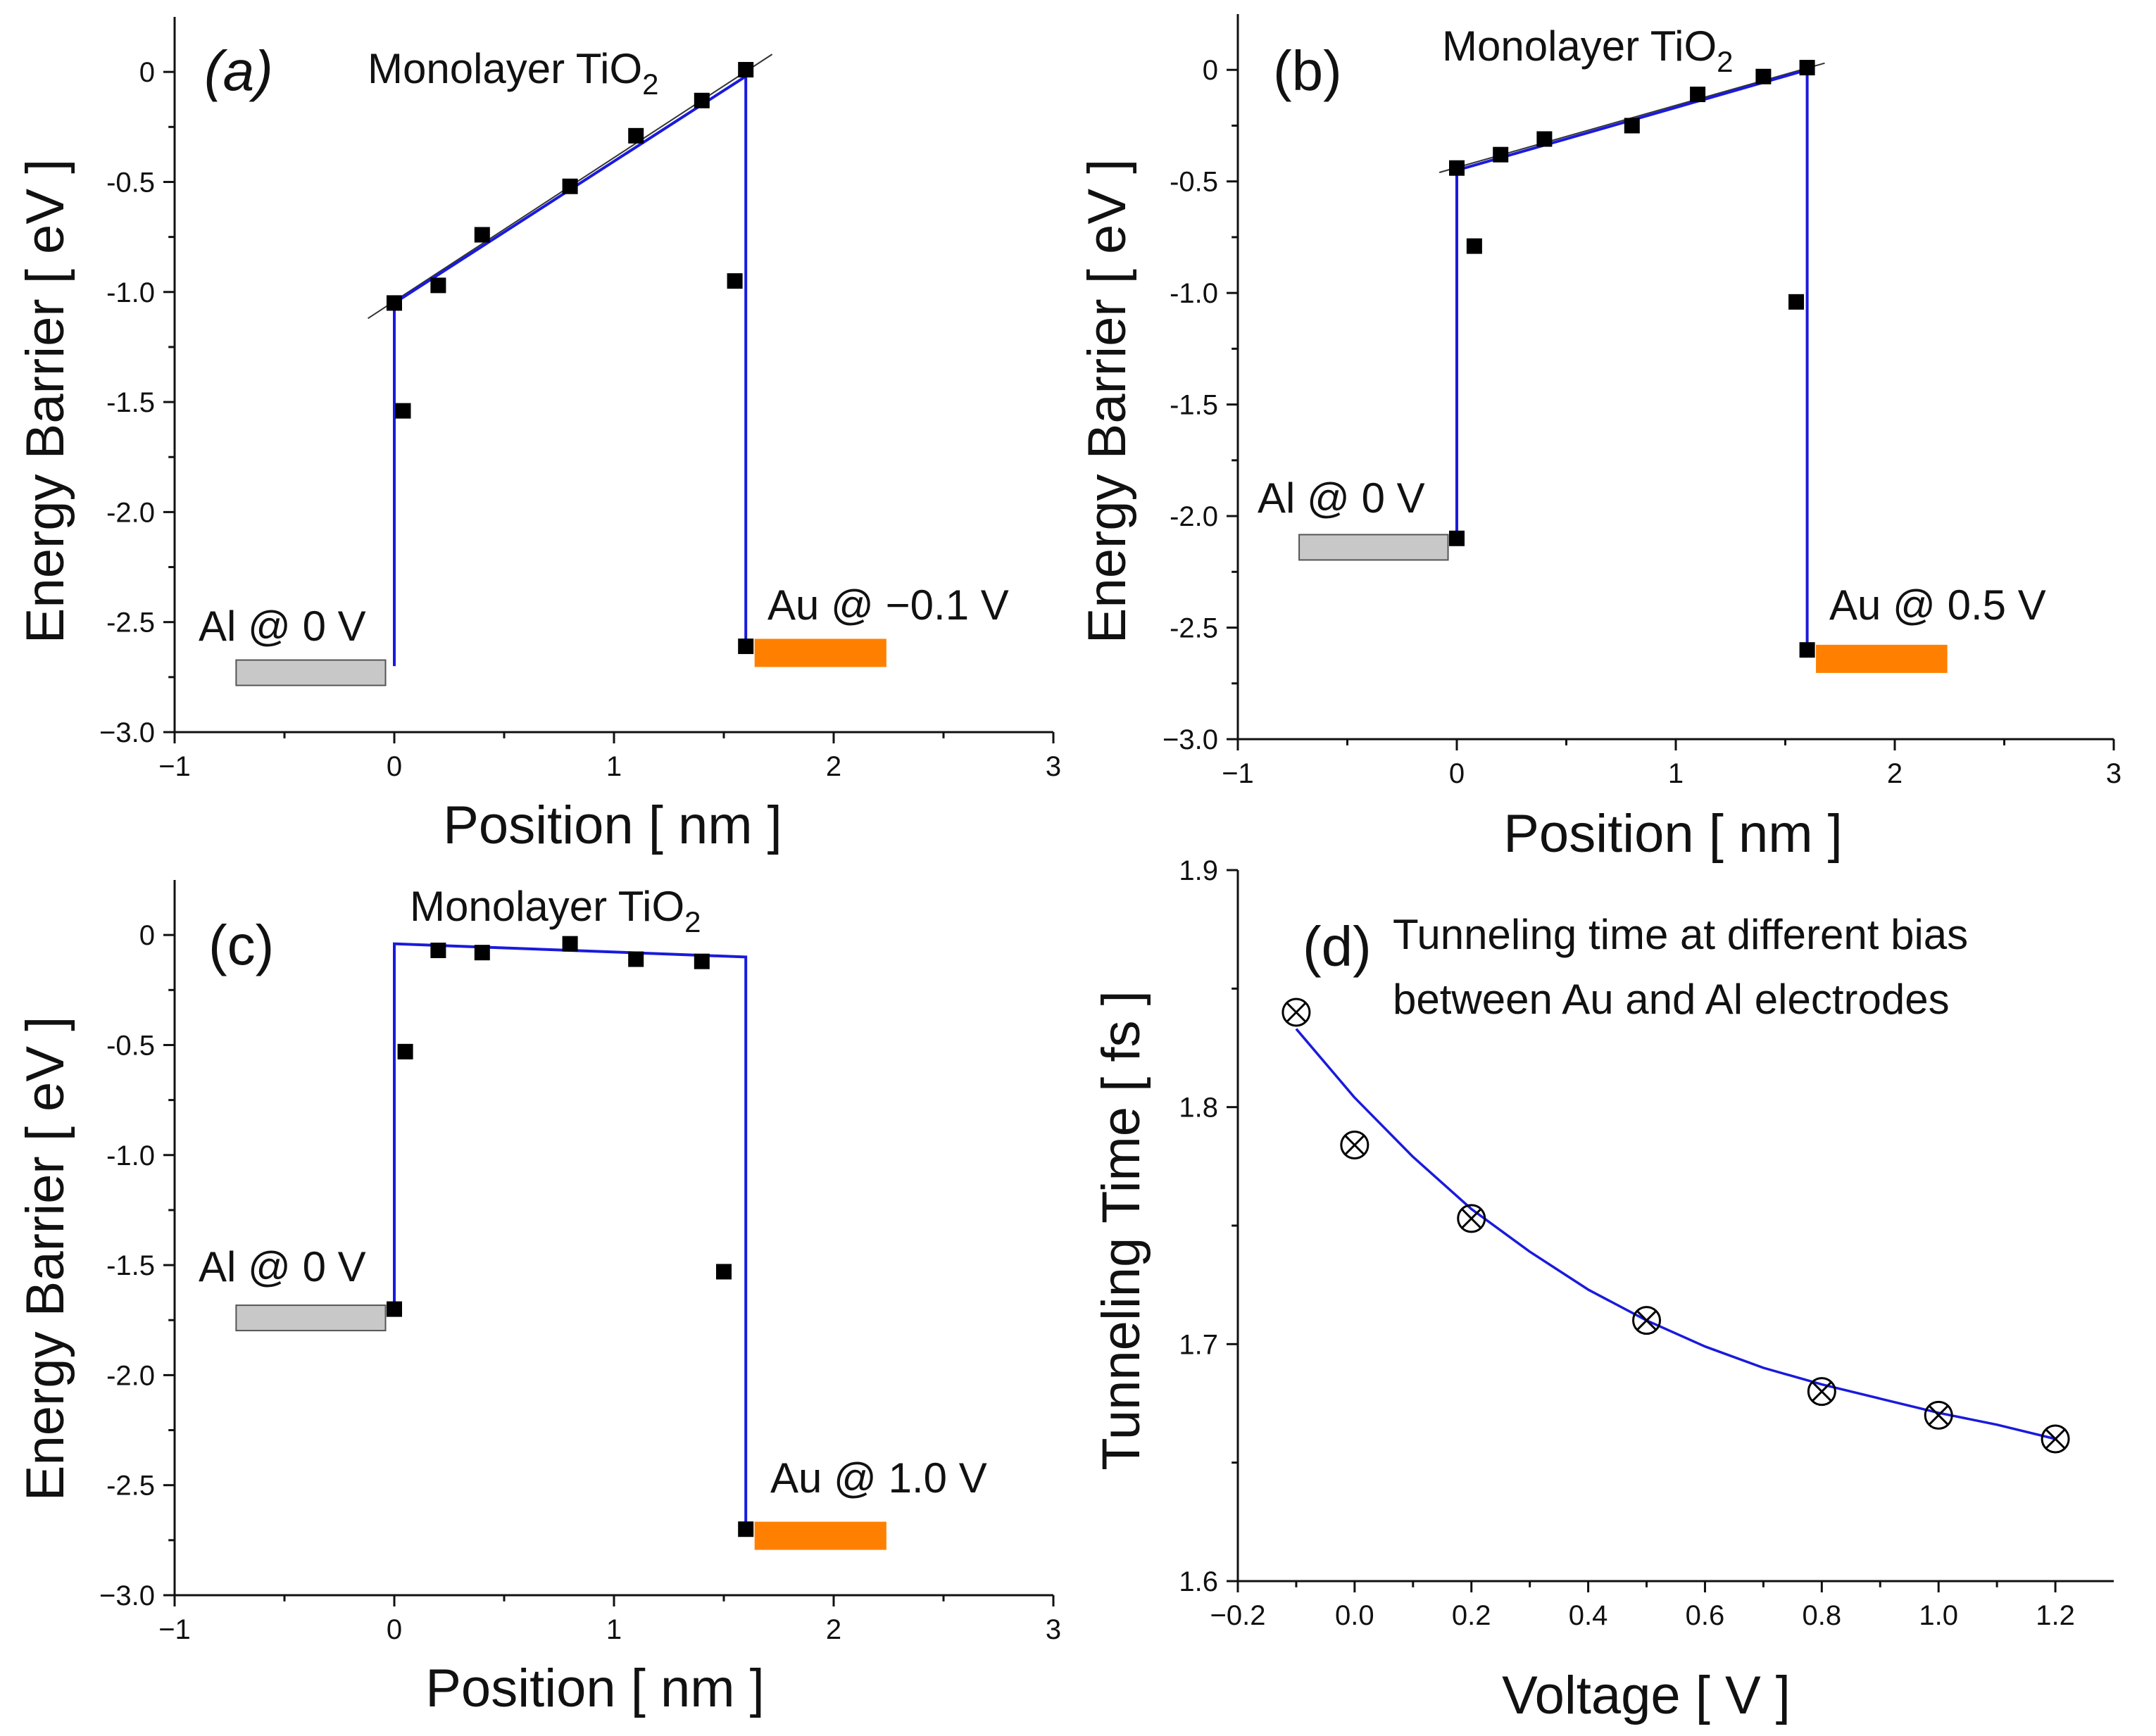 The width and height of the screenshot is (2156, 1736). I want to click on monolayer-annotation-b: Monolayer TiO2, so click(1588, 50).